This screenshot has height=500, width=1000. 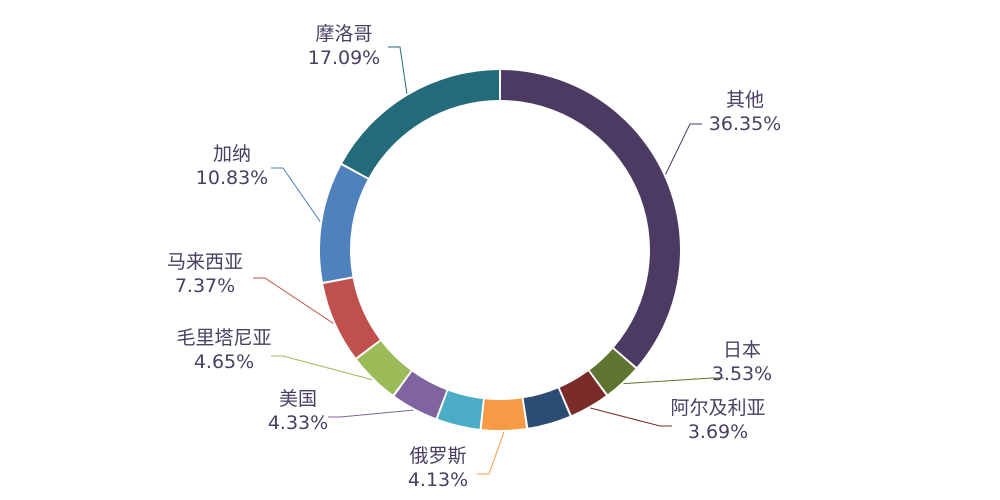 I want to click on slice-label-9: 加纳, so click(x=232, y=154).